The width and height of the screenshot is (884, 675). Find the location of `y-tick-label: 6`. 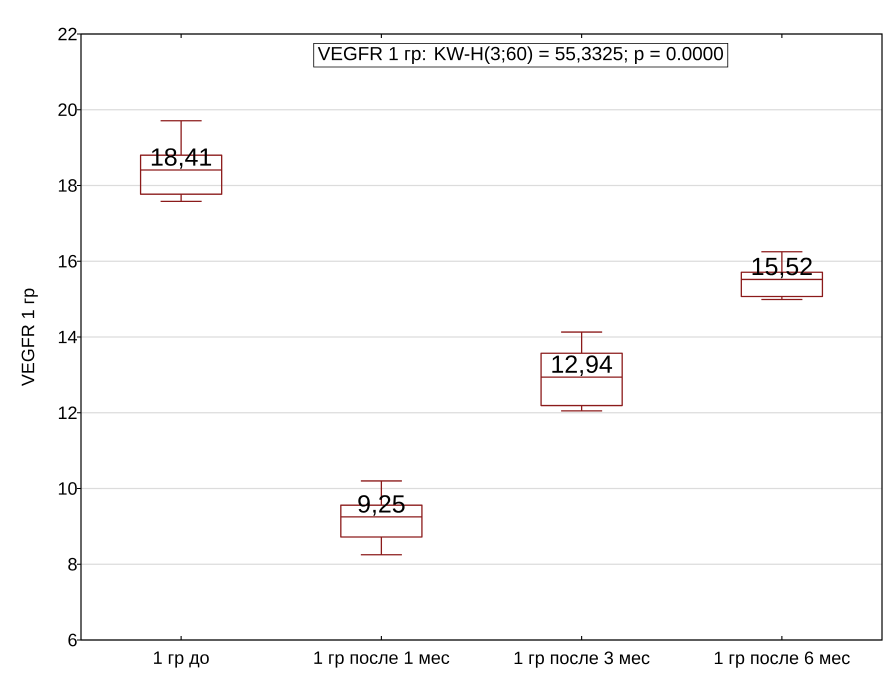

y-tick-label: 6 is located at coordinates (72, 640).